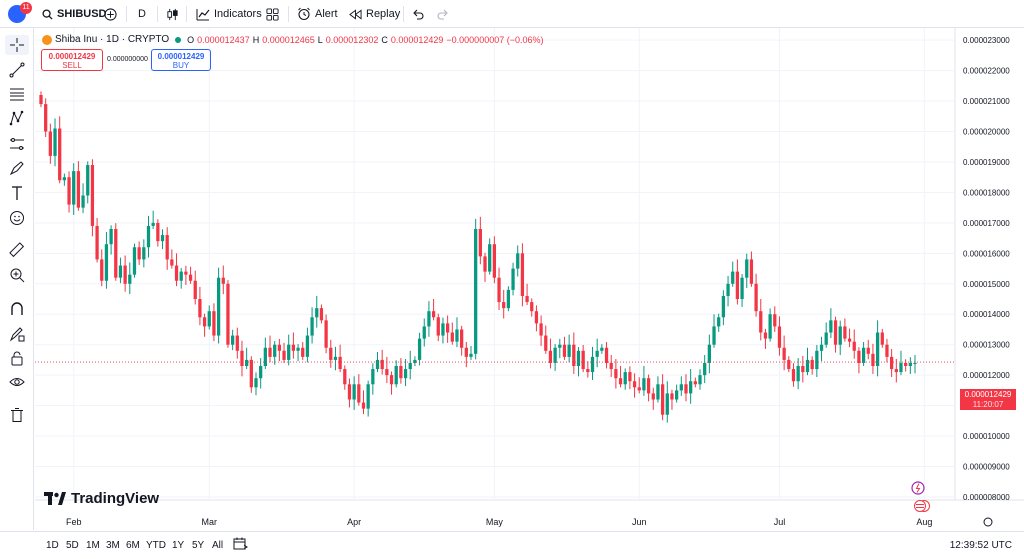 Image resolution: width=1024 pixels, height=559 pixels. What do you see at coordinates (988, 522) in the screenshot?
I see `axis-settings-icon` at bounding box center [988, 522].